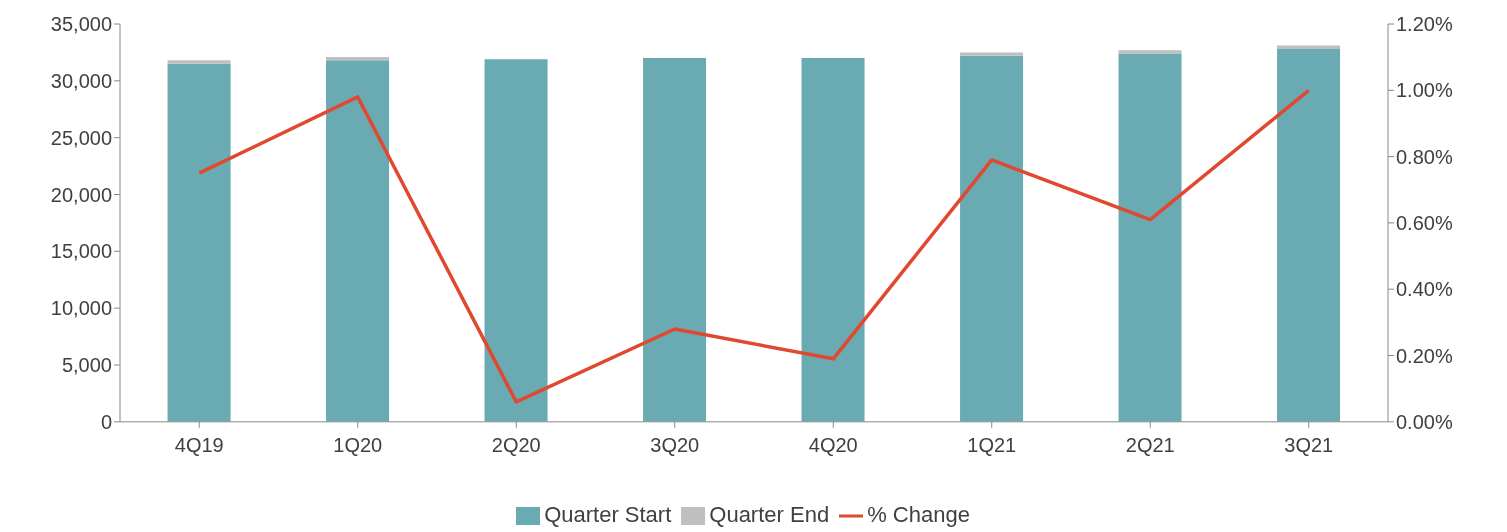 The width and height of the screenshot is (1507, 532). What do you see at coordinates (1424, 223) in the screenshot?
I see `y2-tick-label: 0.60%` at bounding box center [1424, 223].